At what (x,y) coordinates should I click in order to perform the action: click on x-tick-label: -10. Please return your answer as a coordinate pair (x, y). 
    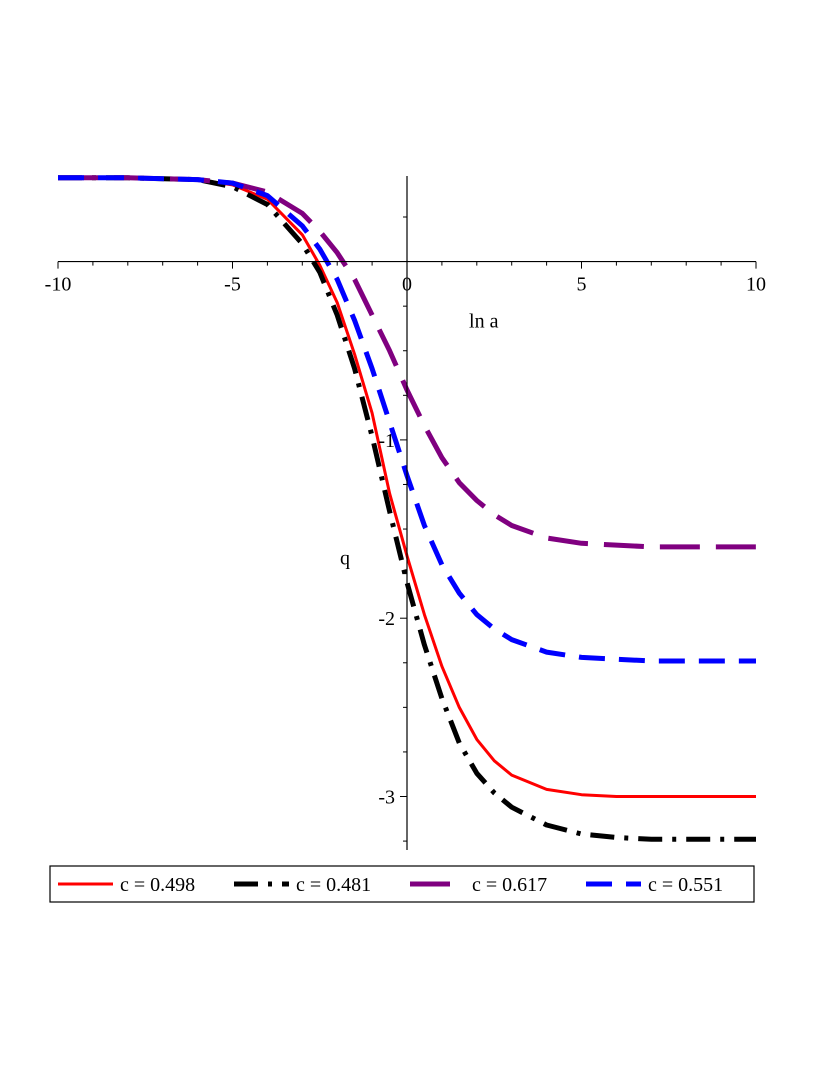
    Looking at the image, I should click on (58, 285).